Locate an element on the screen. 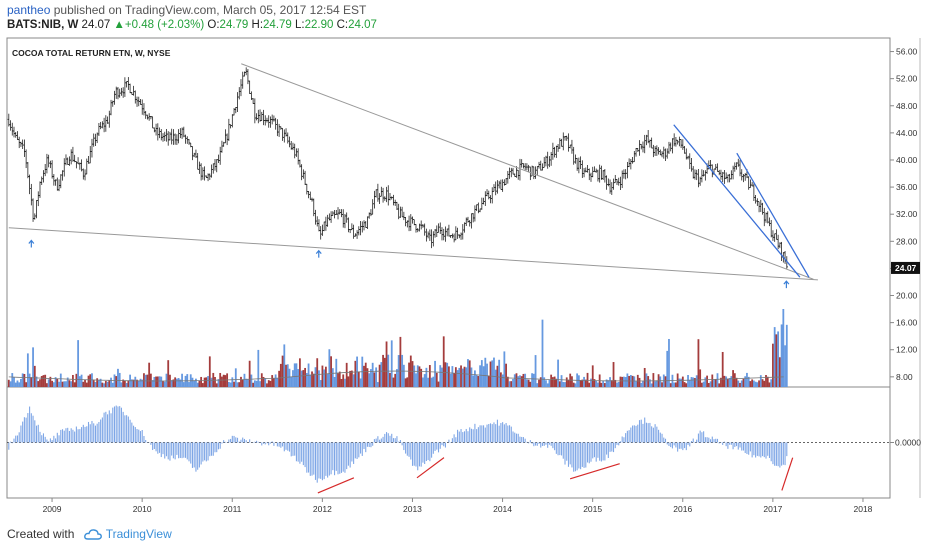 Image resolution: width=932 pixels, height=550 pixels. y-tick-label: 44.00 is located at coordinates (907, 133).